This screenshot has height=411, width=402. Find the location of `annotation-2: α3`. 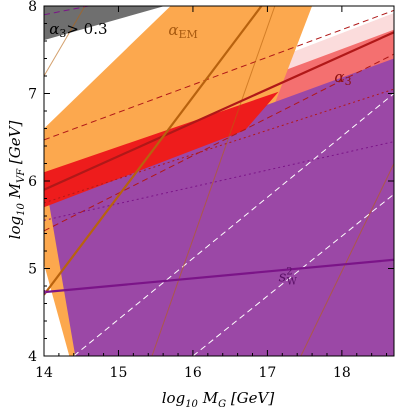

annotation-2: α3 is located at coordinates (342, 78).